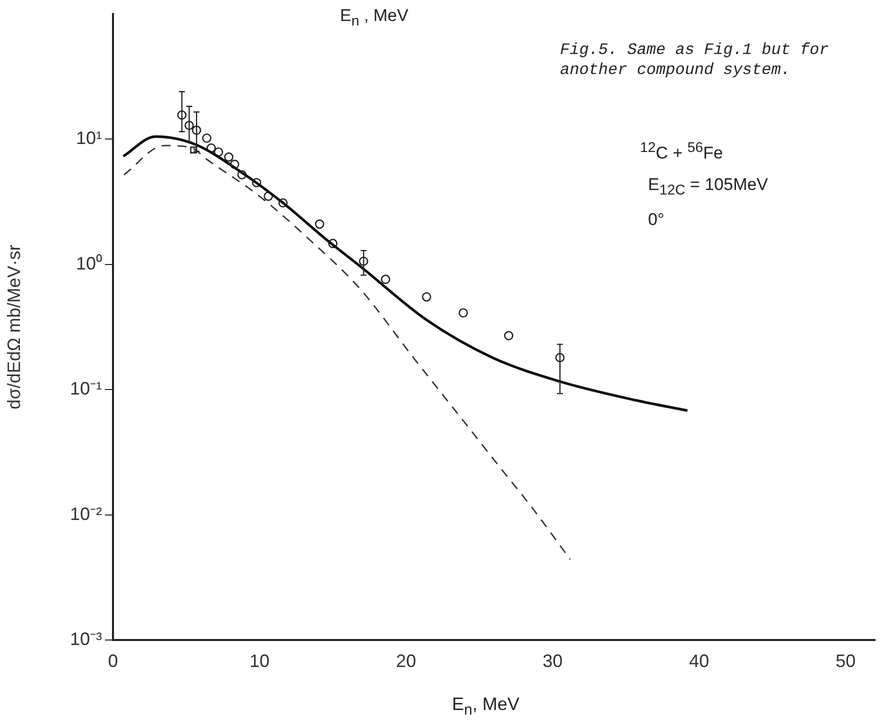 This screenshot has width=888, height=724. What do you see at coordinates (695, 60) in the screenshot?
I see `annotation: Fig.5. Same as Fig.1 but for another compound system.` at bounding box center [695, 60].